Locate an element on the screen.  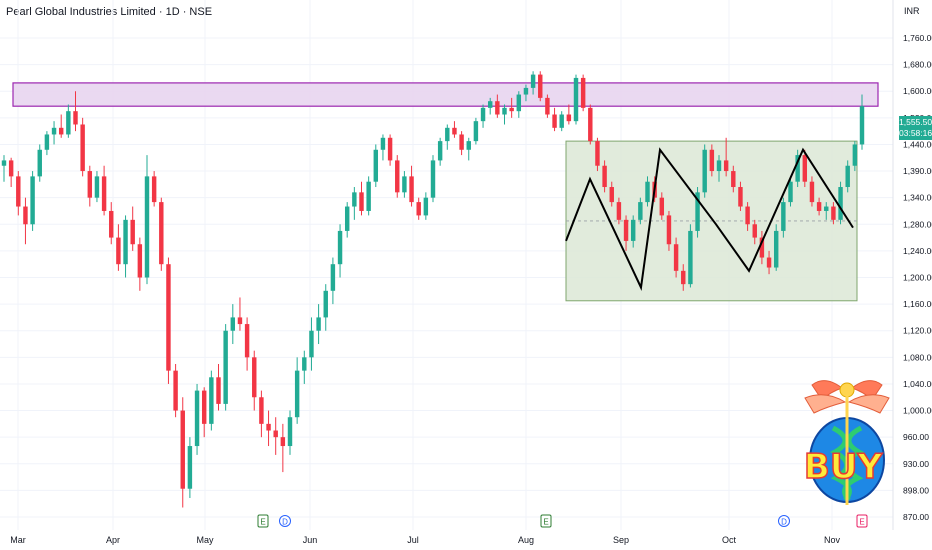
svg-text: D is located at coordinates (784, 522).